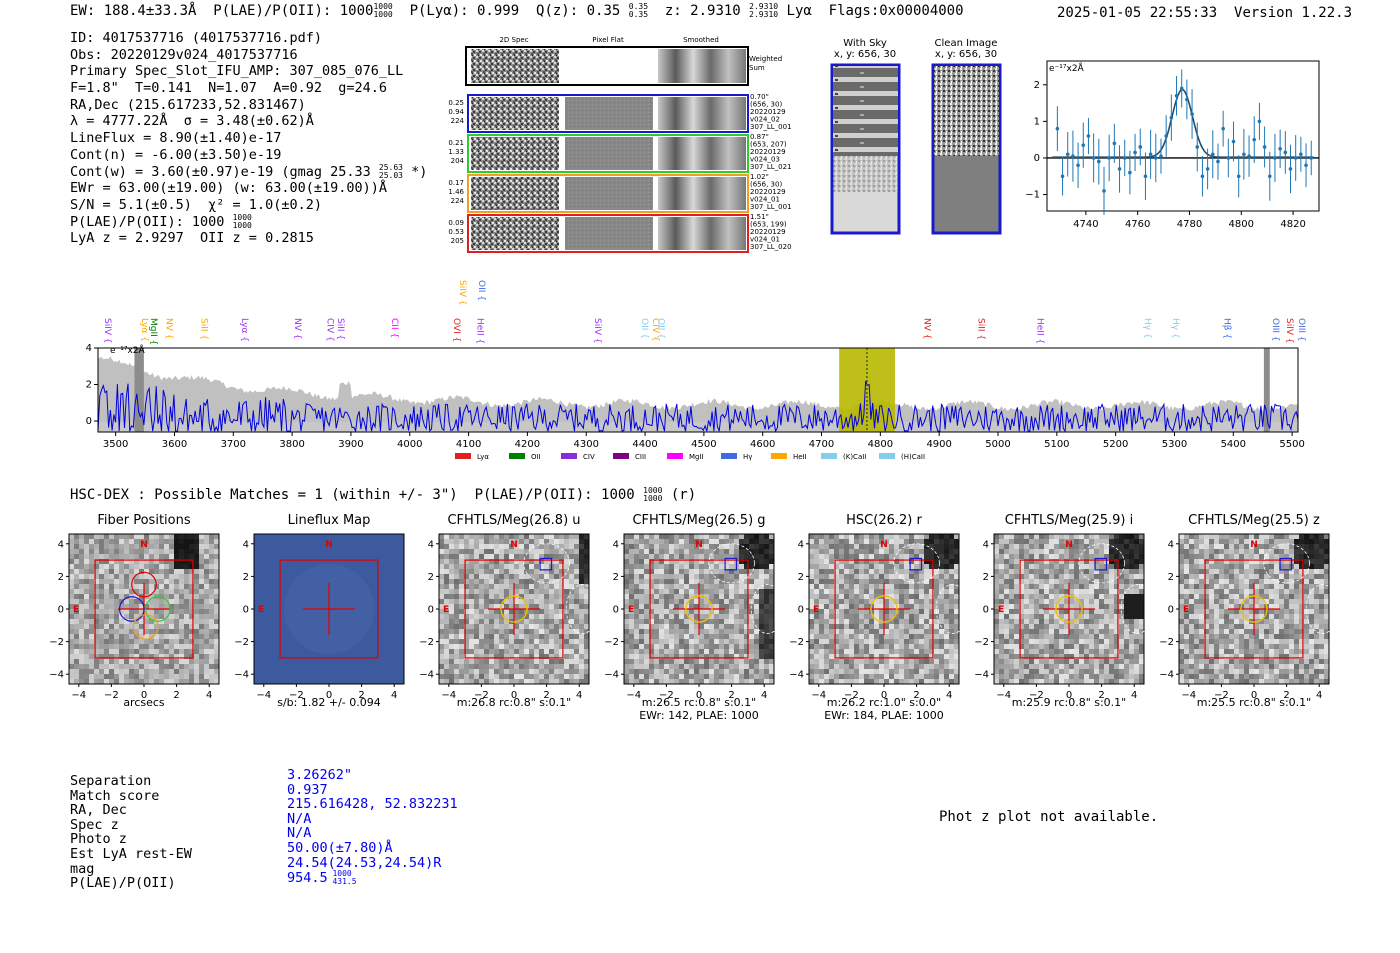 The height and width of the screenshot is (953, 1400). I want to click on cutout-caption-2: EWr: 142, PLAE: 1000, so click(699, 715).